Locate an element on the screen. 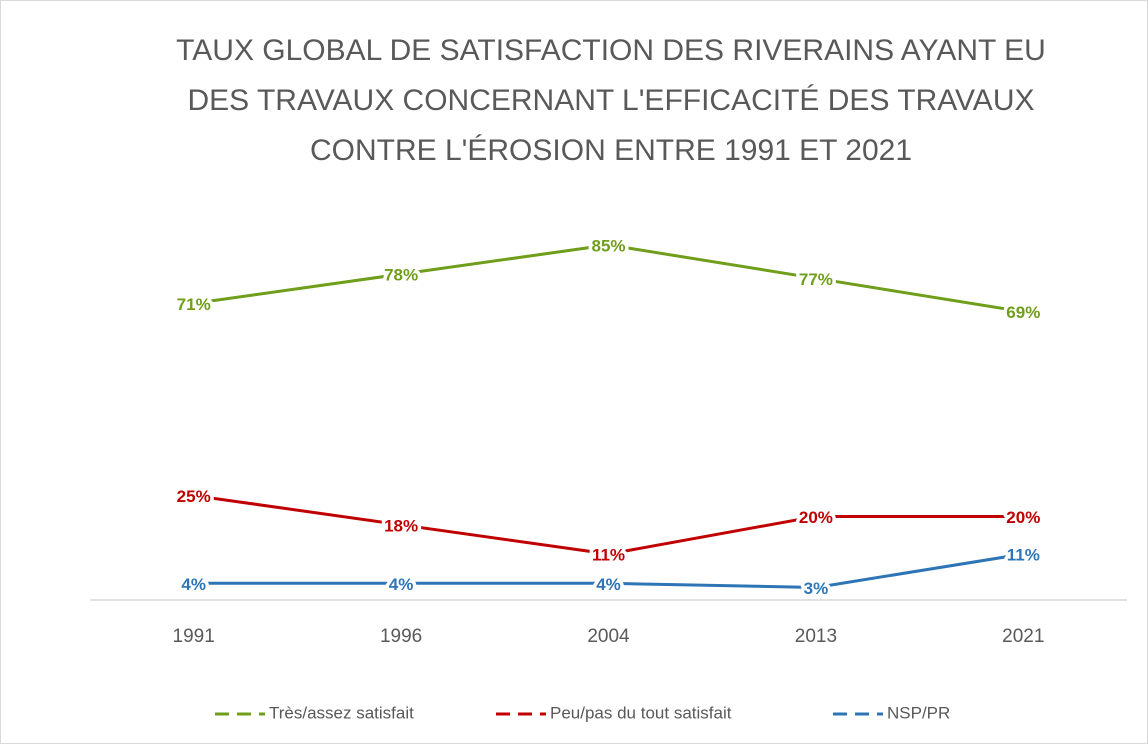  data-label: 69% is located at coordinates (1023, 312).